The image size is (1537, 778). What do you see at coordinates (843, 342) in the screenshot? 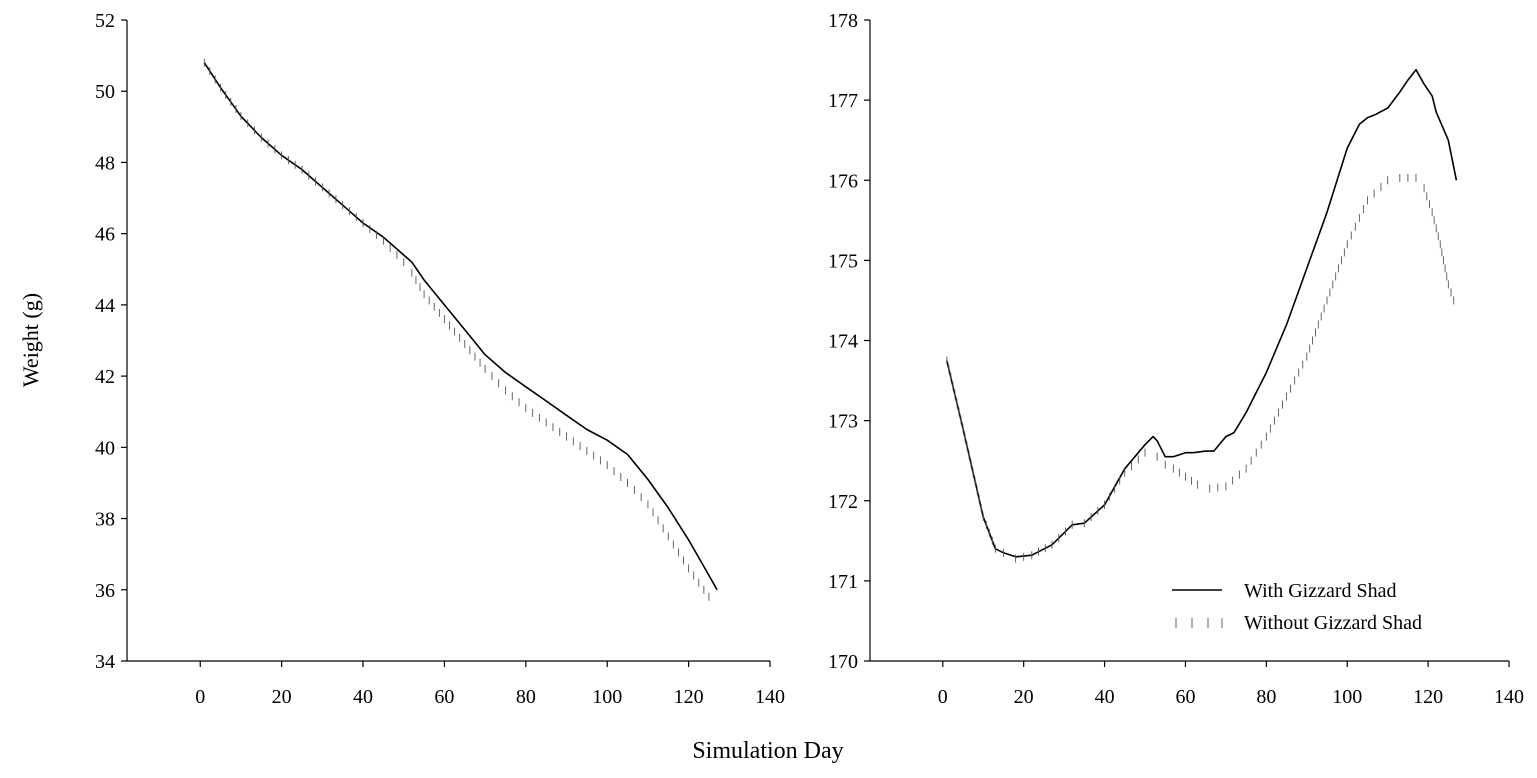
I see `right-y-tick-label: 174` at bounding box center [843, 342].